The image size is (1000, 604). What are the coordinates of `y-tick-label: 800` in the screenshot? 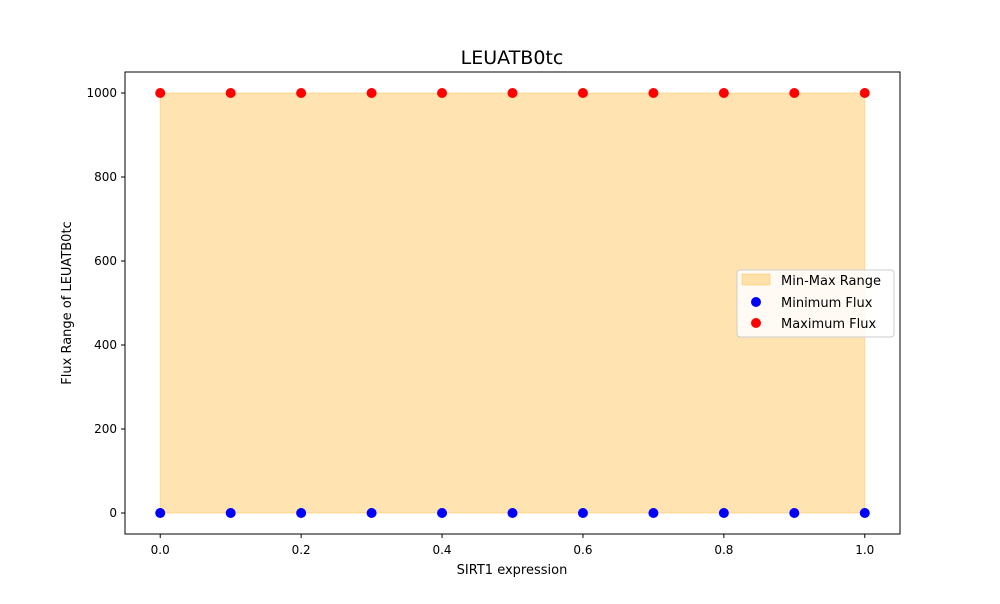 It's located at (105, 177).